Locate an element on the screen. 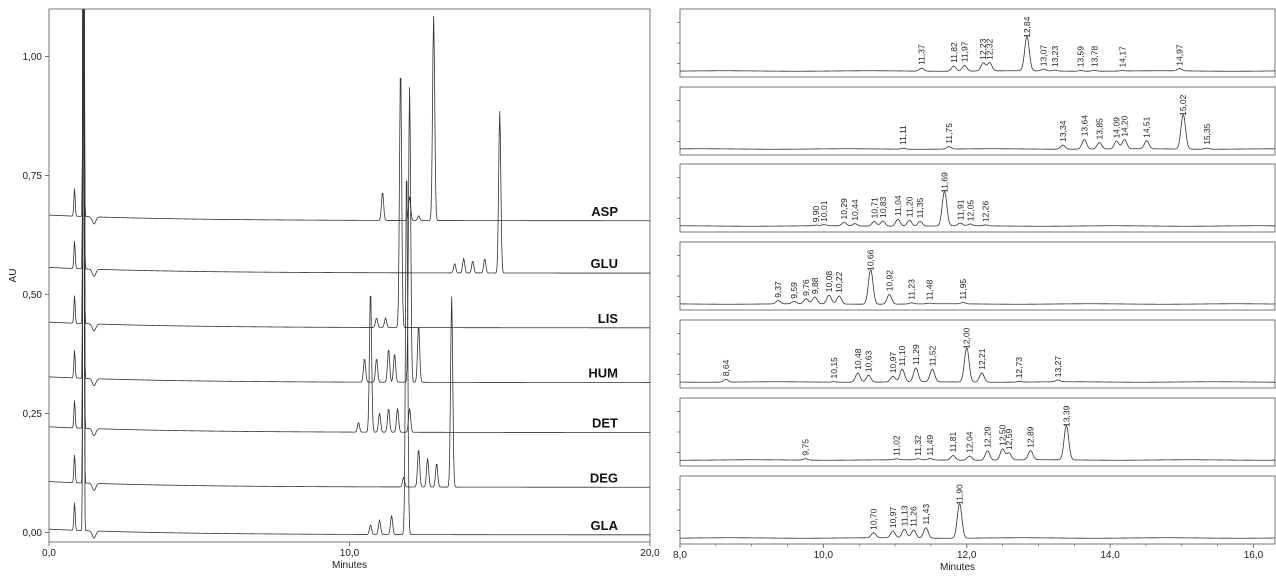 The image size is (1276, 578). y-axis-title: AU is located at coordinates (13, 276).